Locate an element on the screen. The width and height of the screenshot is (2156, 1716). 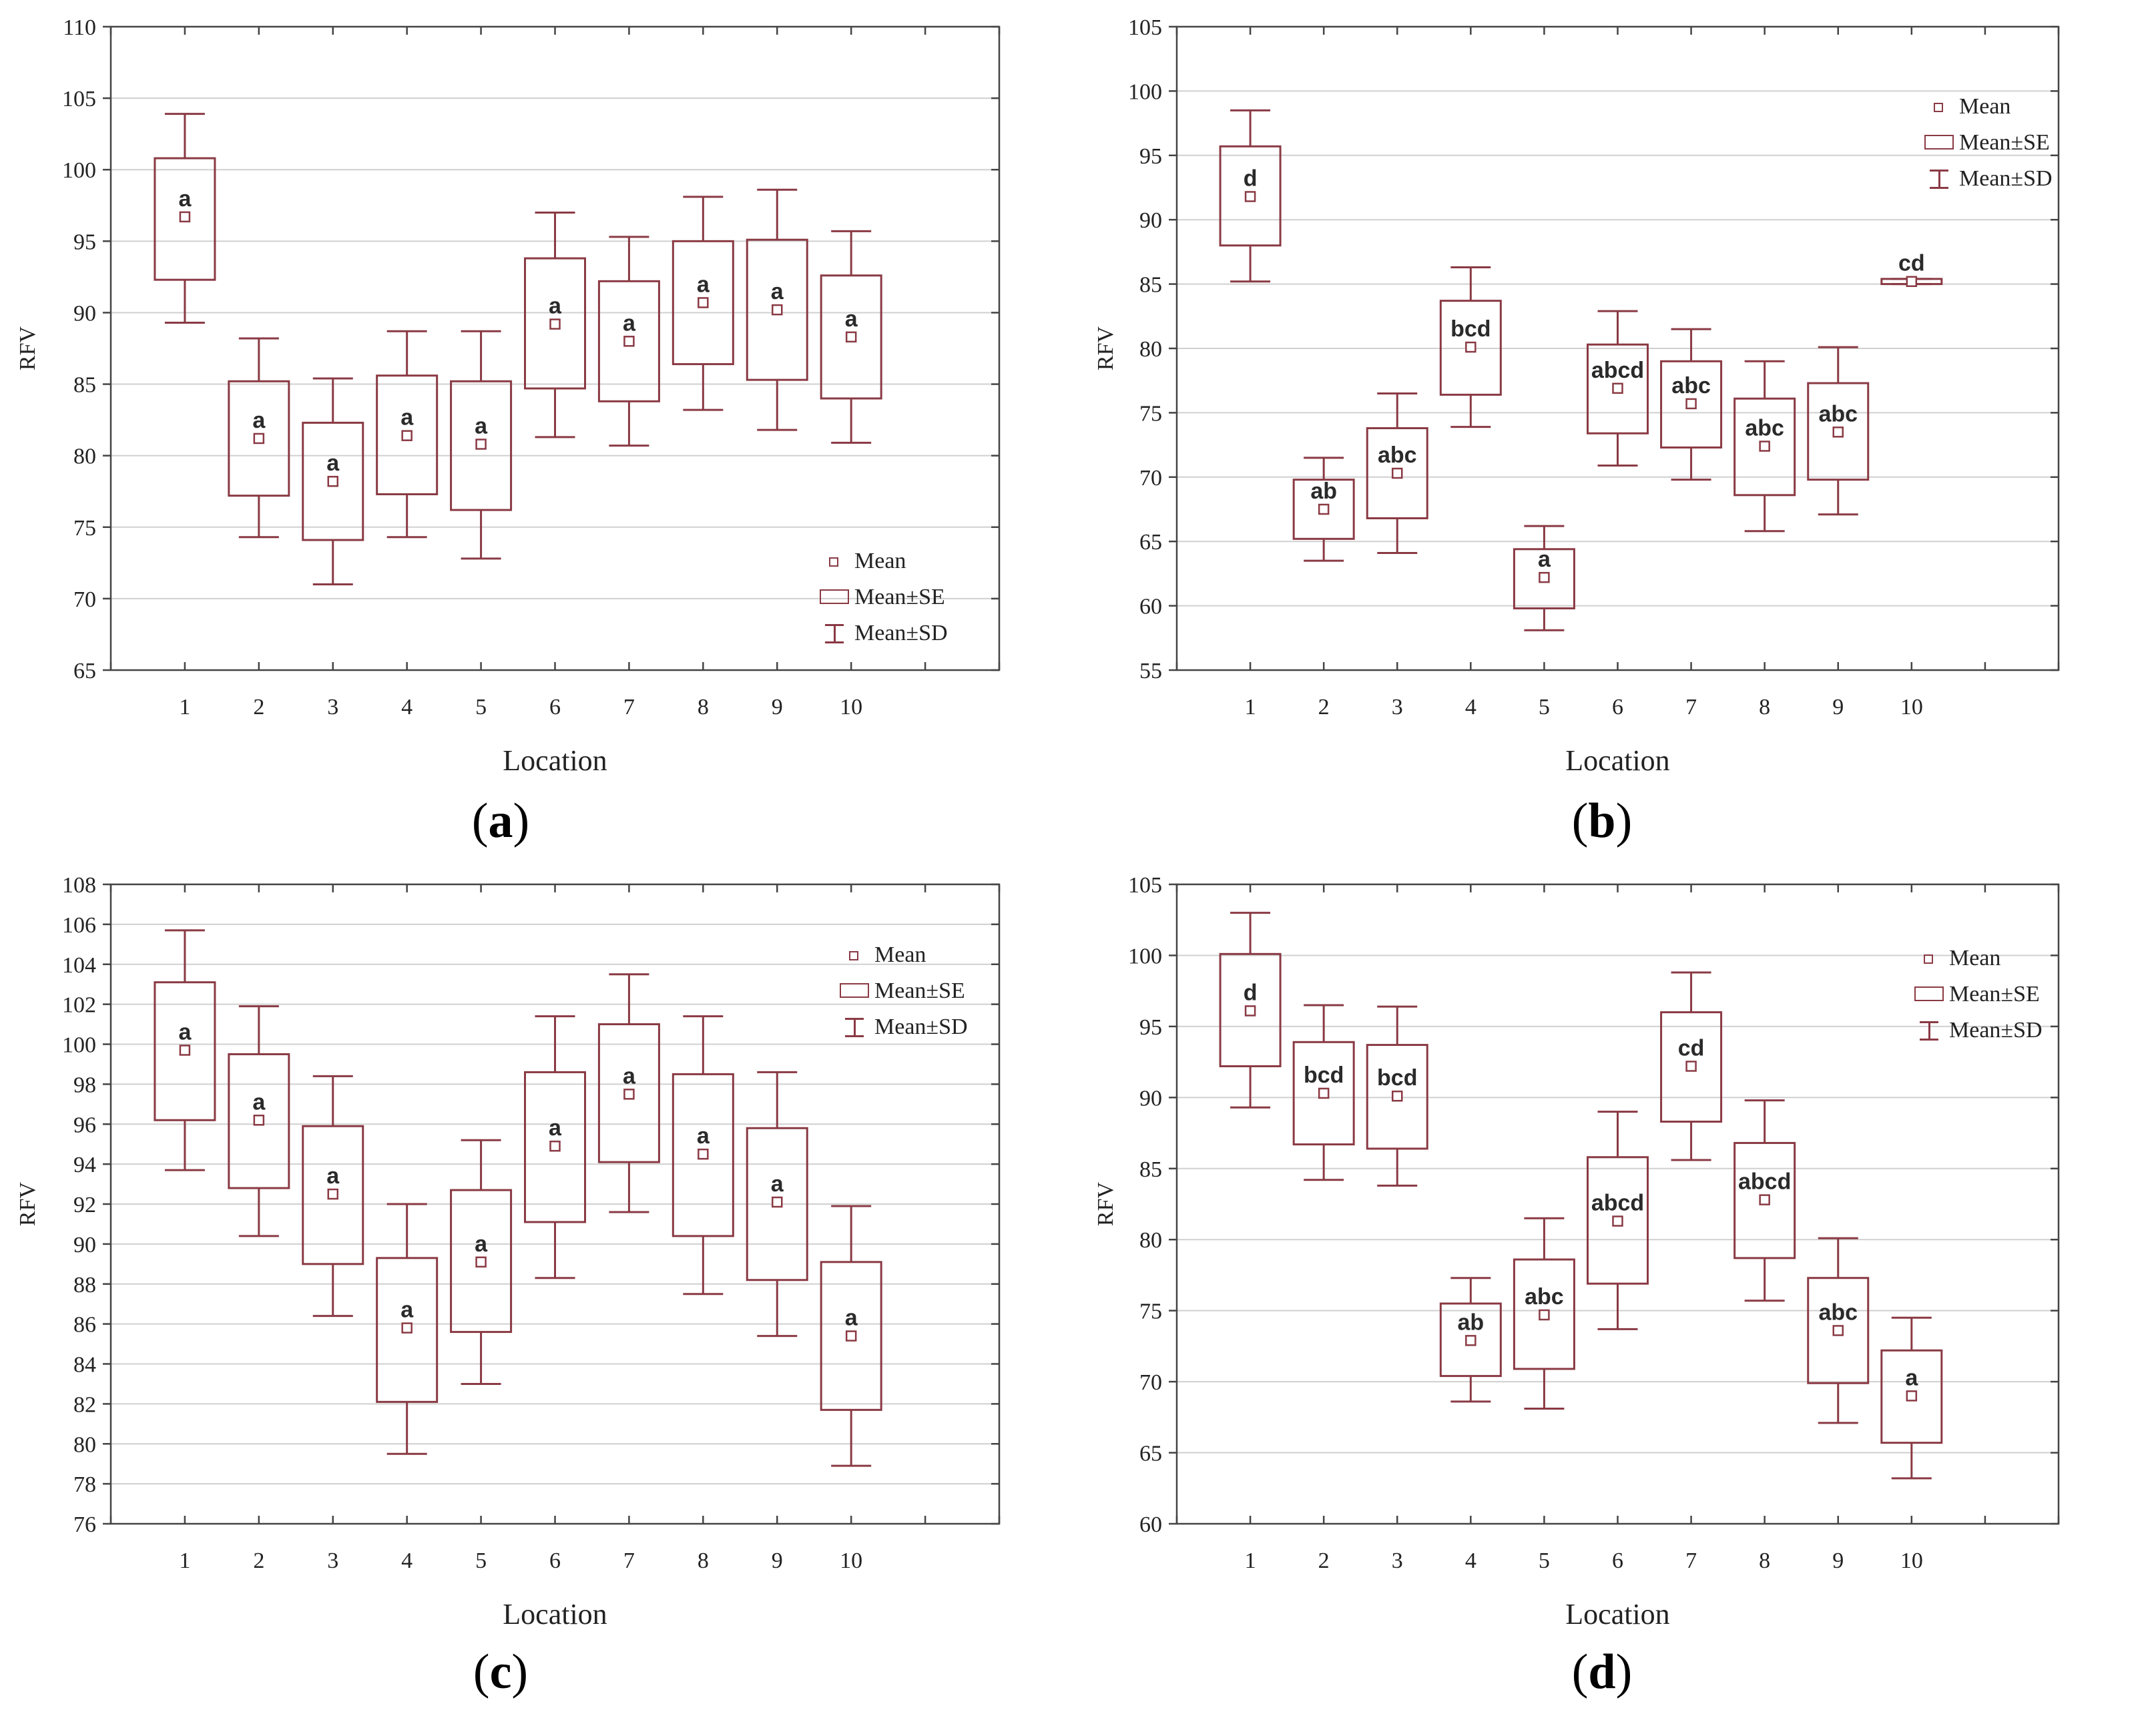
box-location-1: a is located at coordinates (185, 1050).